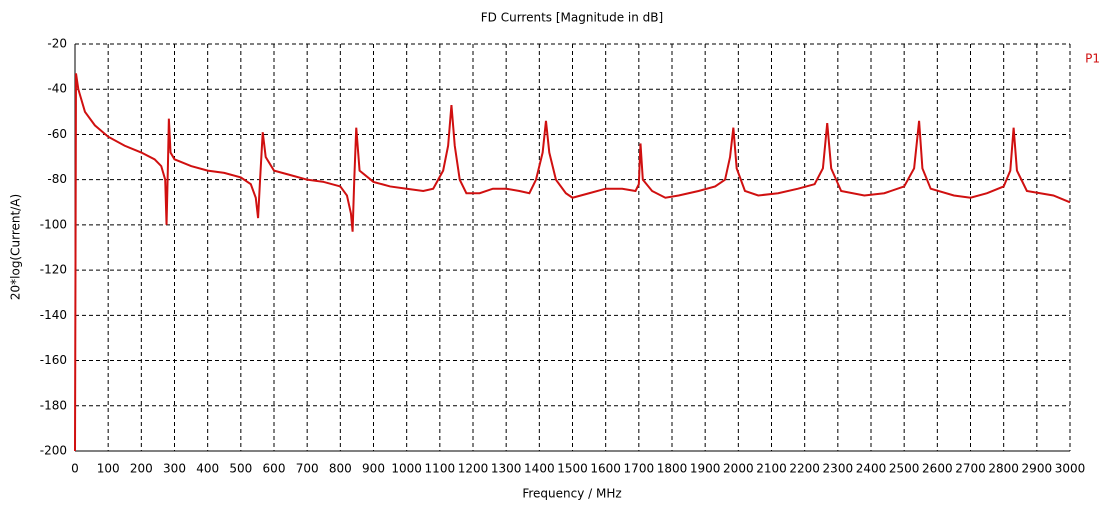 The image size is (1104, 512). I want to click on x-tick-label: 400, so click(207, 469).